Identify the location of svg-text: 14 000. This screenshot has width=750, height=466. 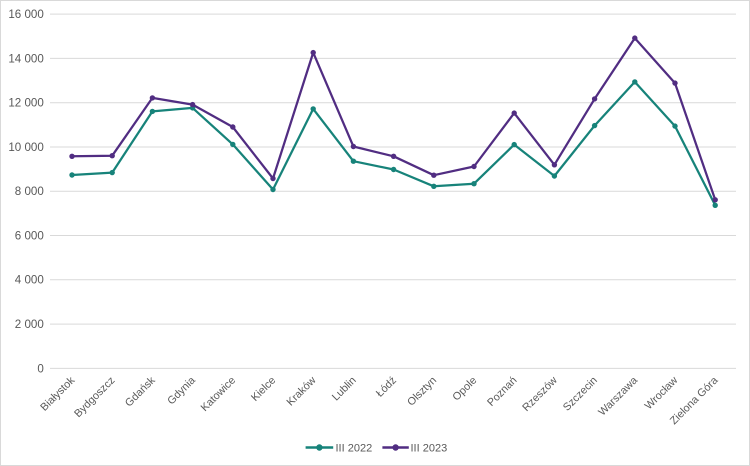
(25, 58).